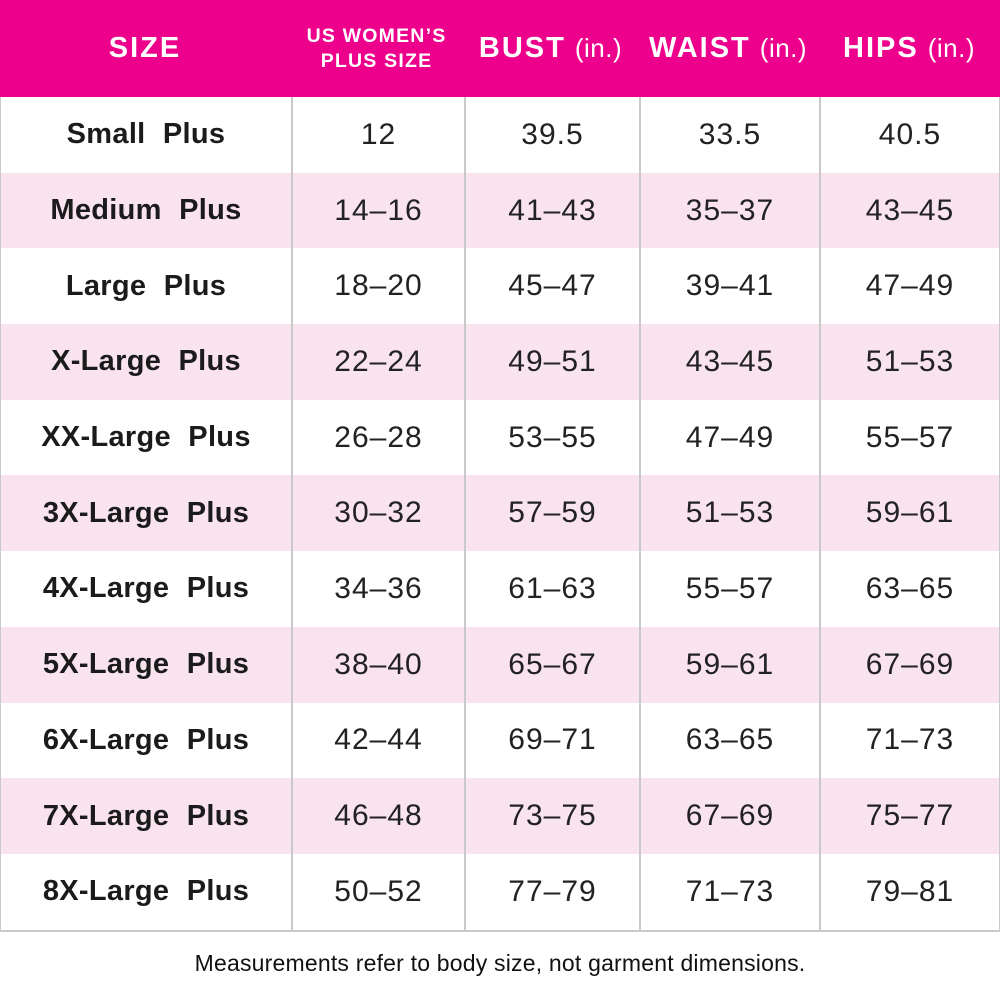 This screenshot has height=1000, width=1000. What do you see at coordinates (783, 48) in the screenshot?
I see `header-unit-waist: (in.)` at bounding box center [783, 48].